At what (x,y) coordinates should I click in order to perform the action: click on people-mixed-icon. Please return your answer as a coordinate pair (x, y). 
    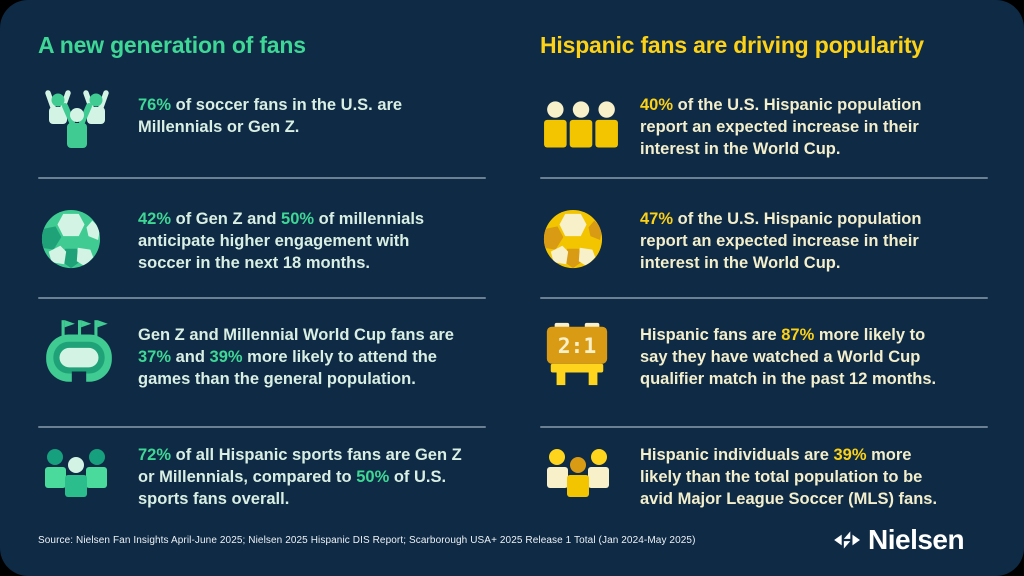
    Looking at the image, I should click on (578, 473).